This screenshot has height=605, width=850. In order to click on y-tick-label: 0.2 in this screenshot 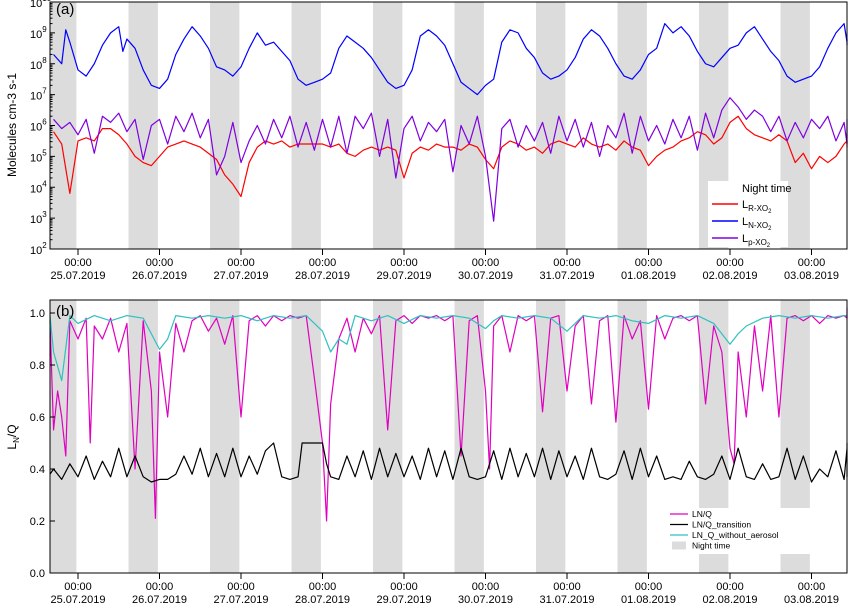, I will do `click(37, 522)`.